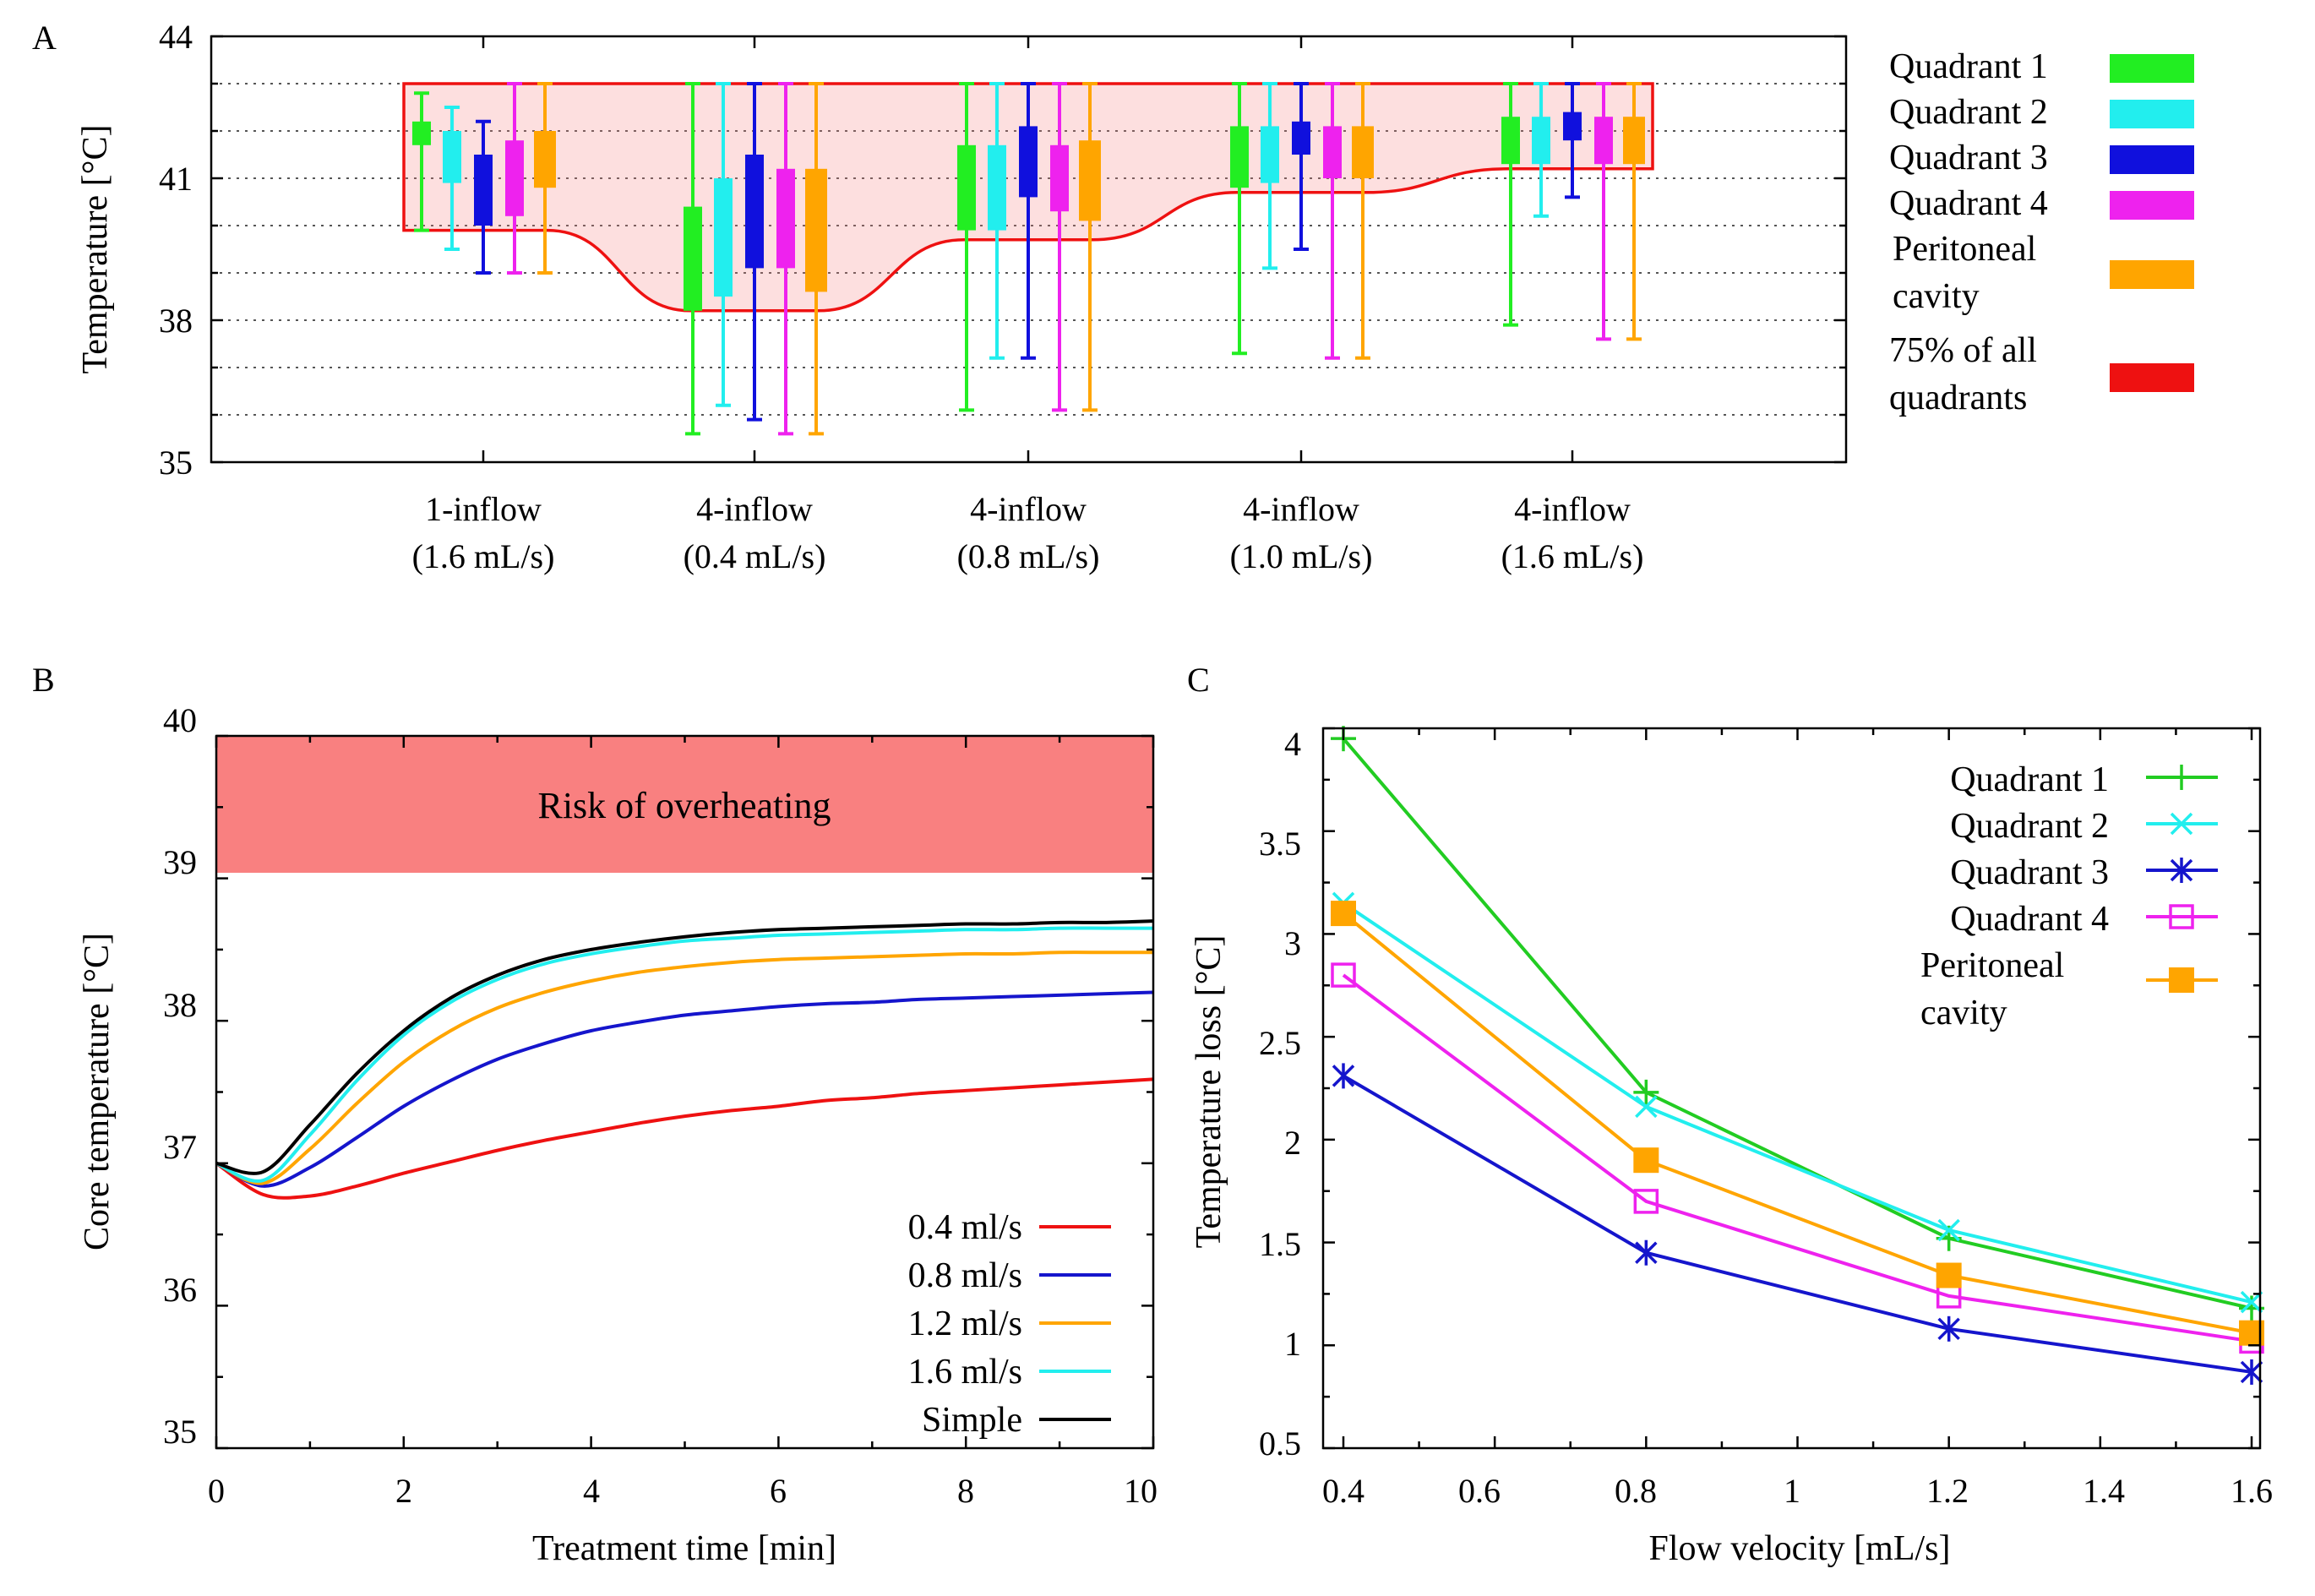  Describe the element at coordinates (591, 1491) in the screenshot. I see `b-xtick-label: 4` at that location.